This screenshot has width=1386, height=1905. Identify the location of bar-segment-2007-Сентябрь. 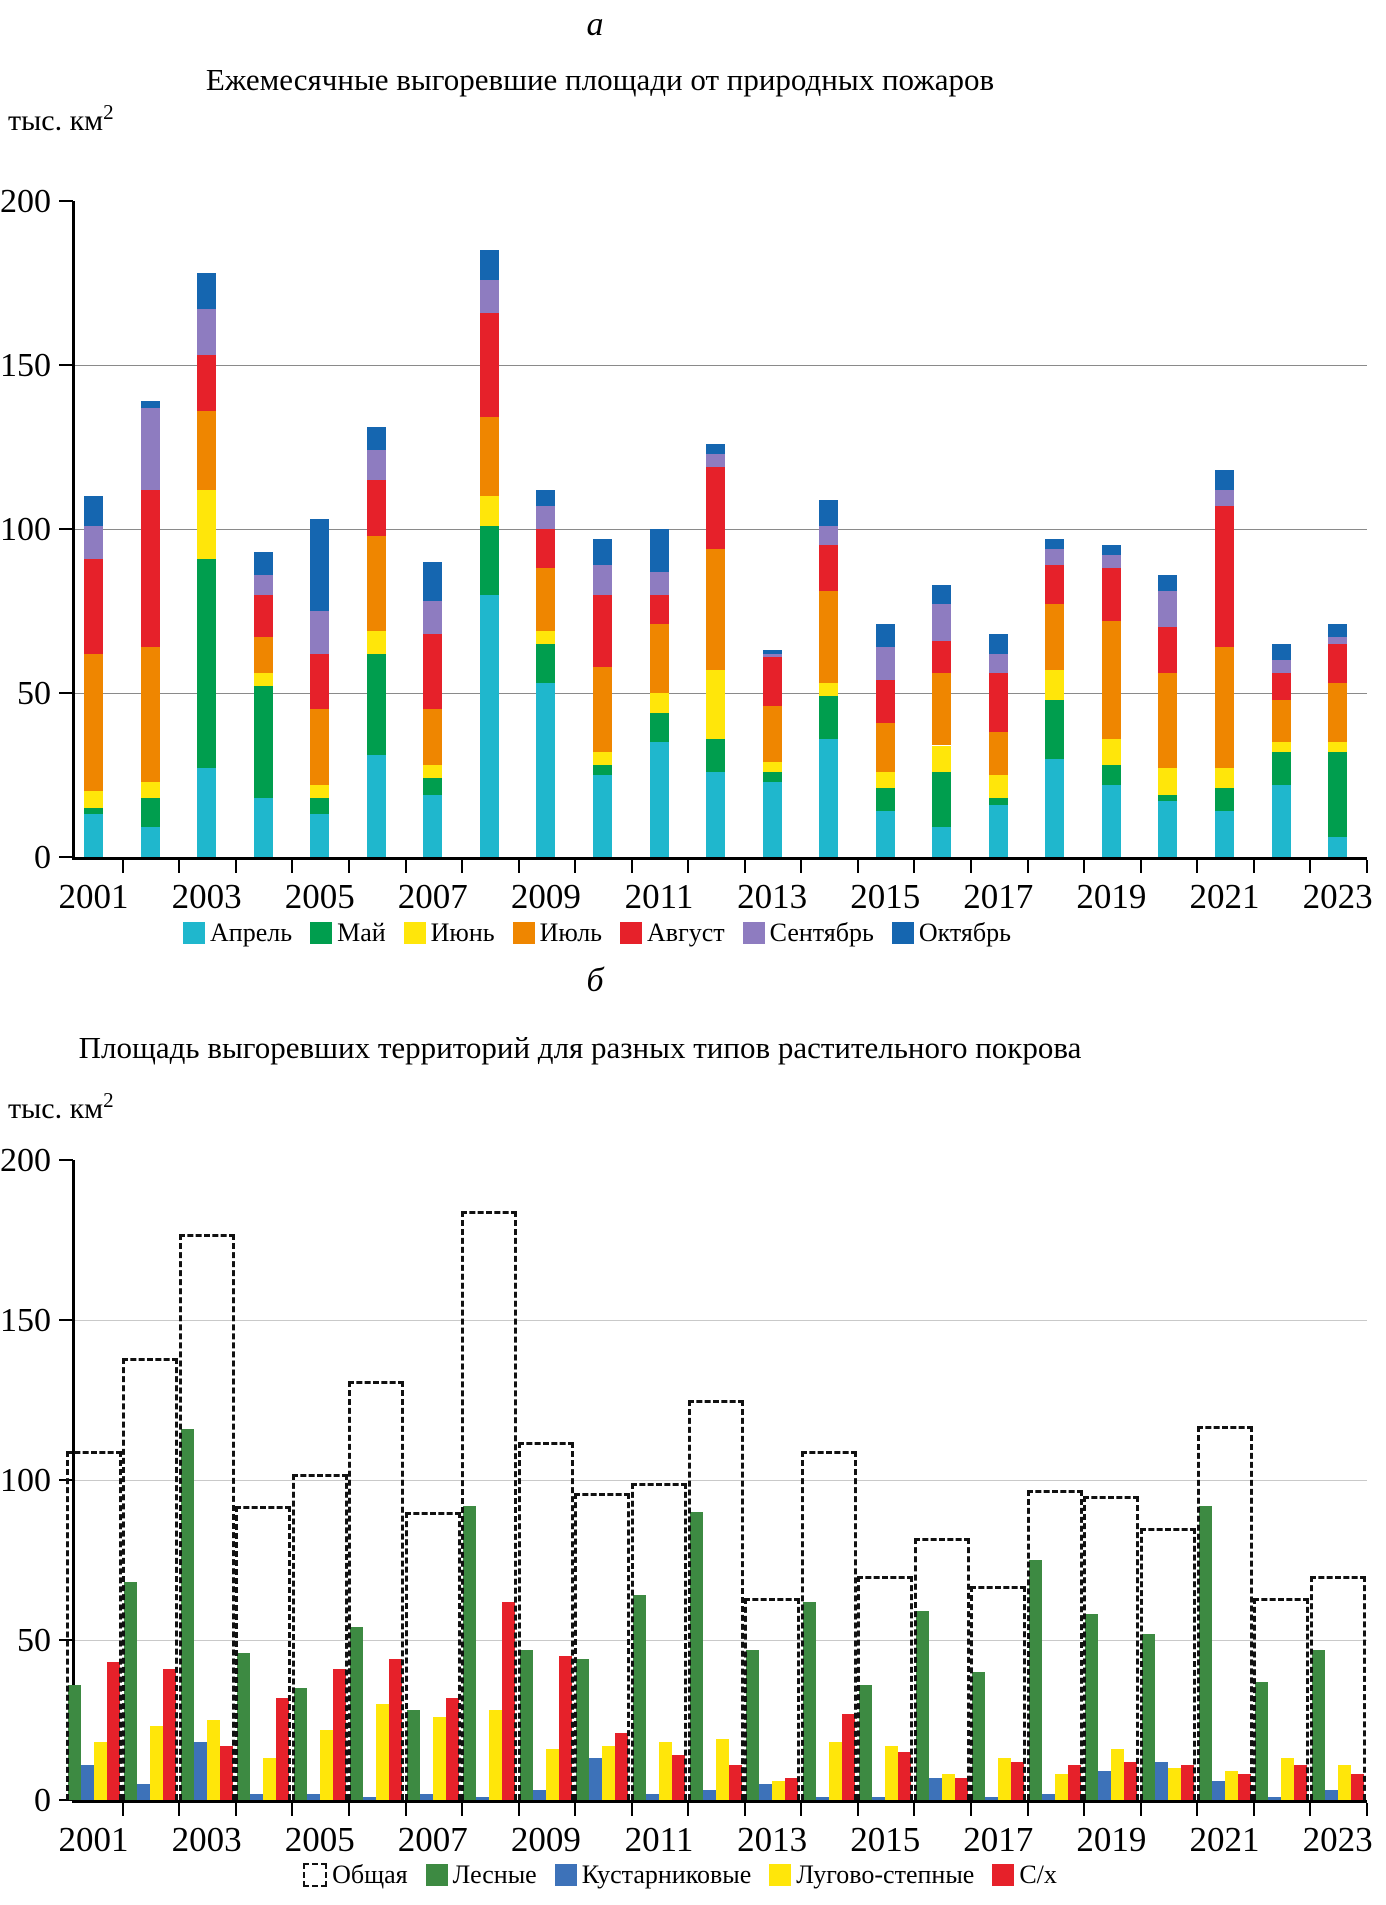
(433, 617).